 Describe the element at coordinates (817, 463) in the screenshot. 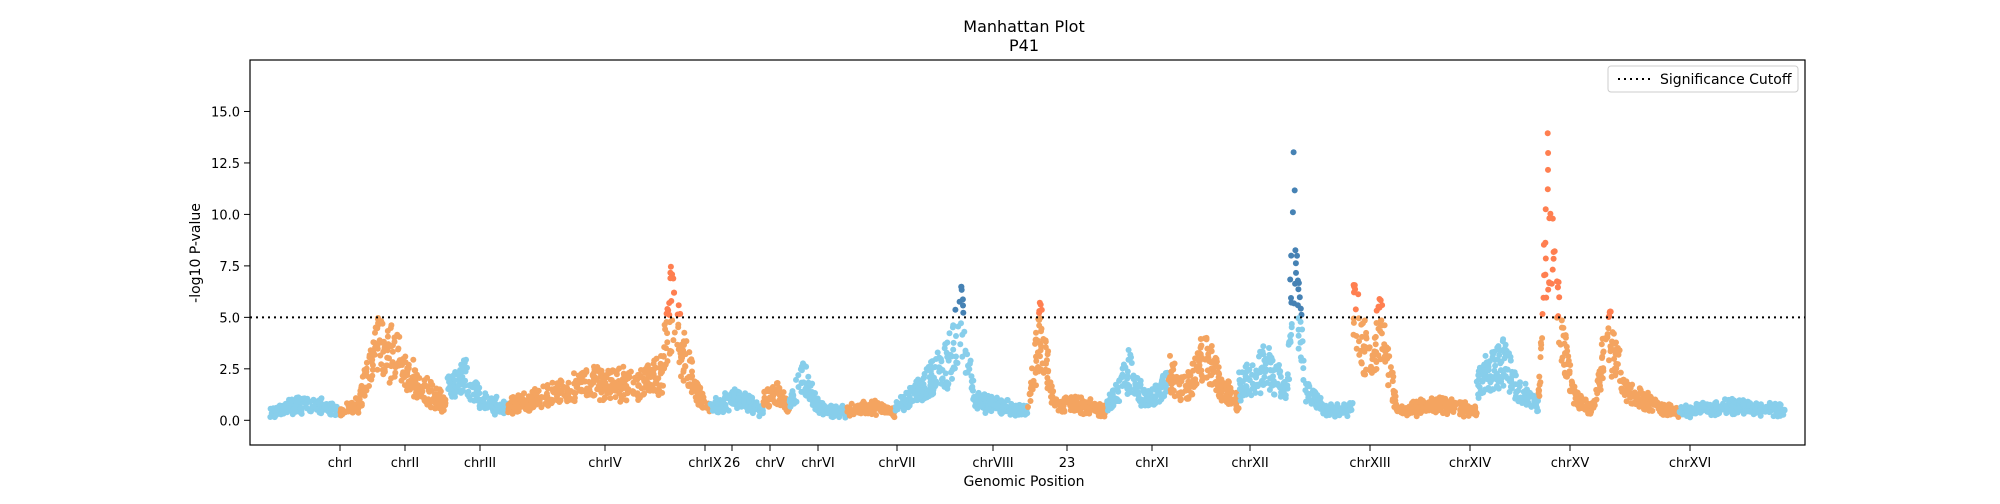

I see `x-tick-label: chrVI` at that location.